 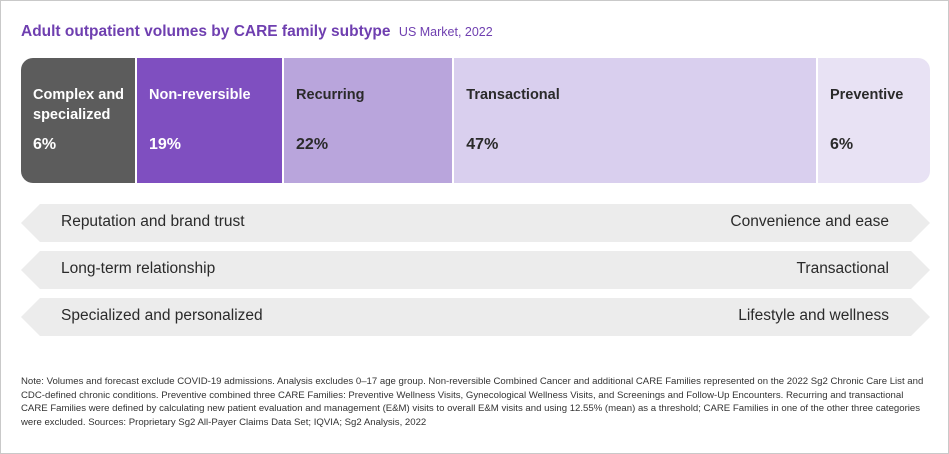 I want to click on arrow-right-label: Convenience and ease, so click(x=809, y=221).